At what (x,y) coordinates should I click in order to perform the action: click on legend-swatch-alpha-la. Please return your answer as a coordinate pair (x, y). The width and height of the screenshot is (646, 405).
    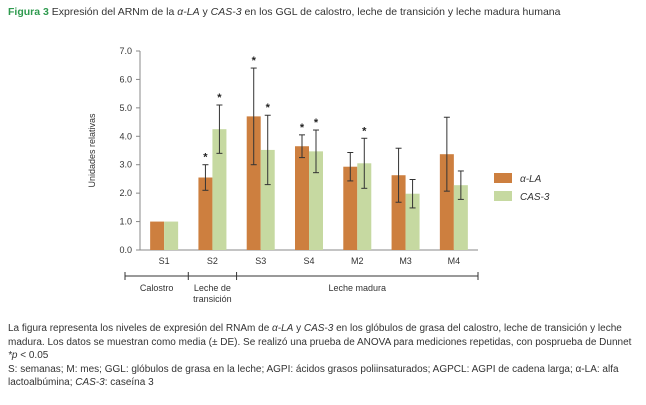
    Looking at the image, I should click on (503, 178).